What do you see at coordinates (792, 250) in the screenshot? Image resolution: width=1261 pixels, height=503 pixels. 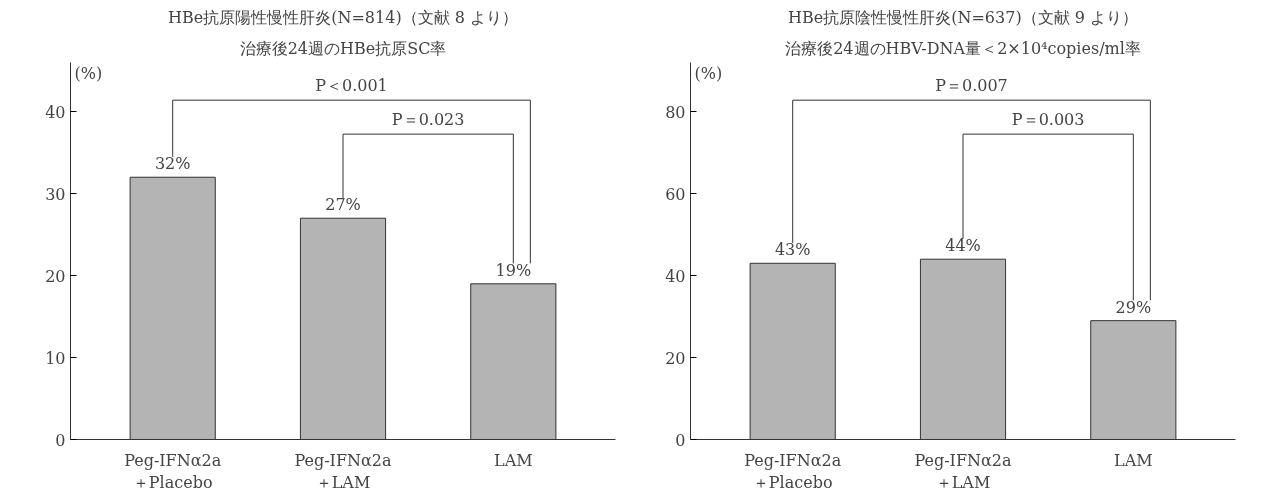 I see `data-label: 43%` at bounding box center [792, 250].